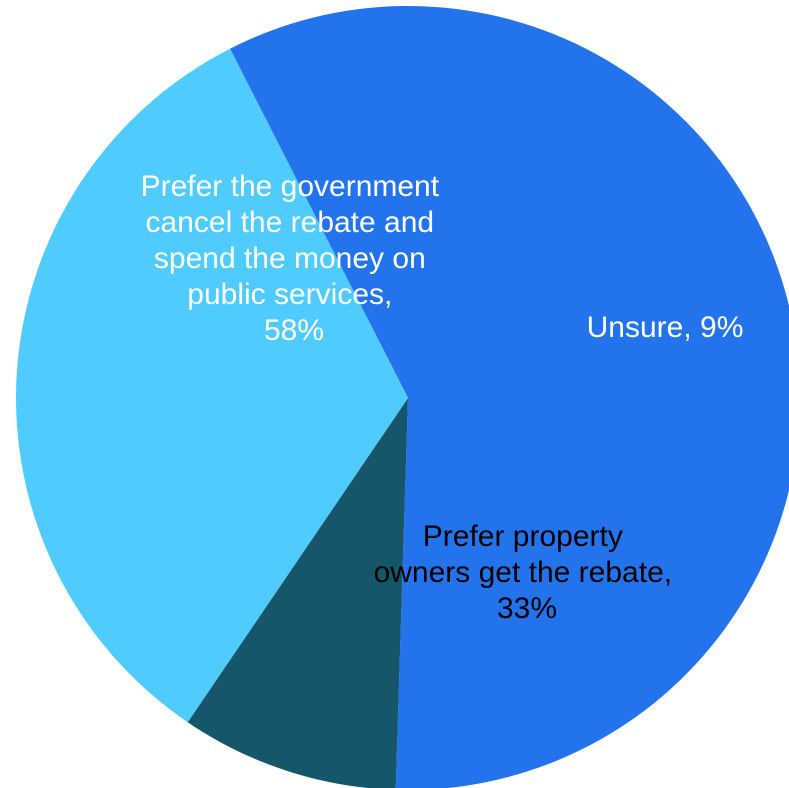  What do you see at coordinates (290, 258) in the screenshot?
I see `slice-label-line: spend the money on` at bounding box center [290, 258].